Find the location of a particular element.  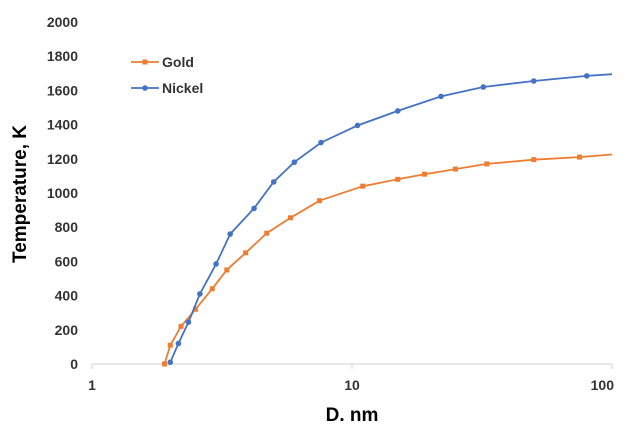

x-axis-ticks: 1 10 100 is located at coordinates (351, 378).